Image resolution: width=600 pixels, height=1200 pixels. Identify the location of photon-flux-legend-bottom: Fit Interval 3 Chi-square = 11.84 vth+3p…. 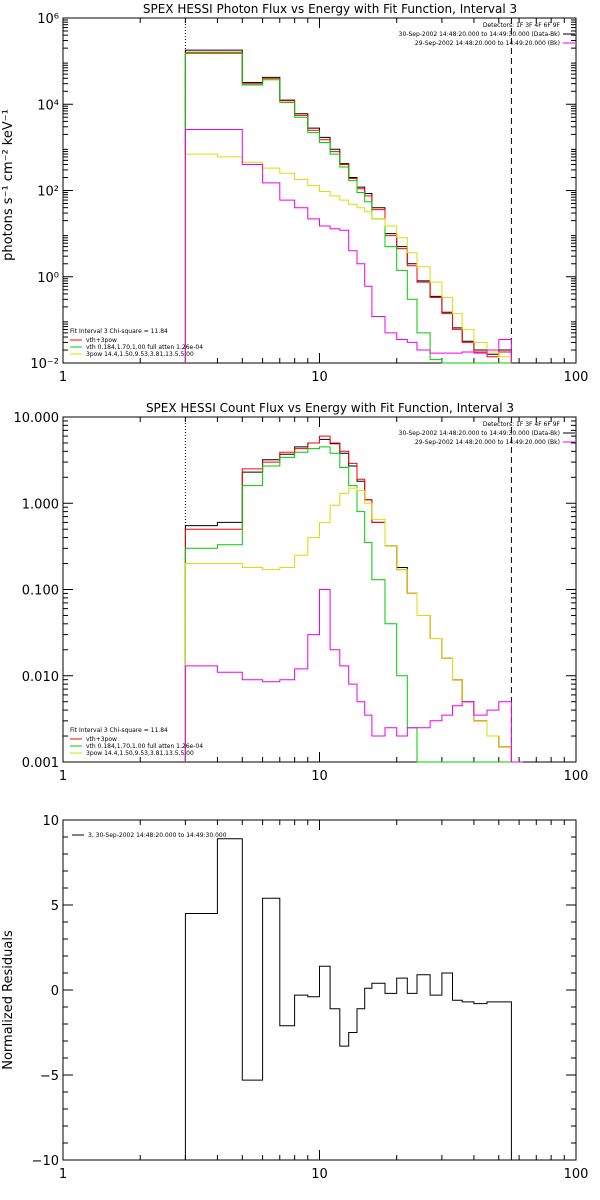
(136, 343).